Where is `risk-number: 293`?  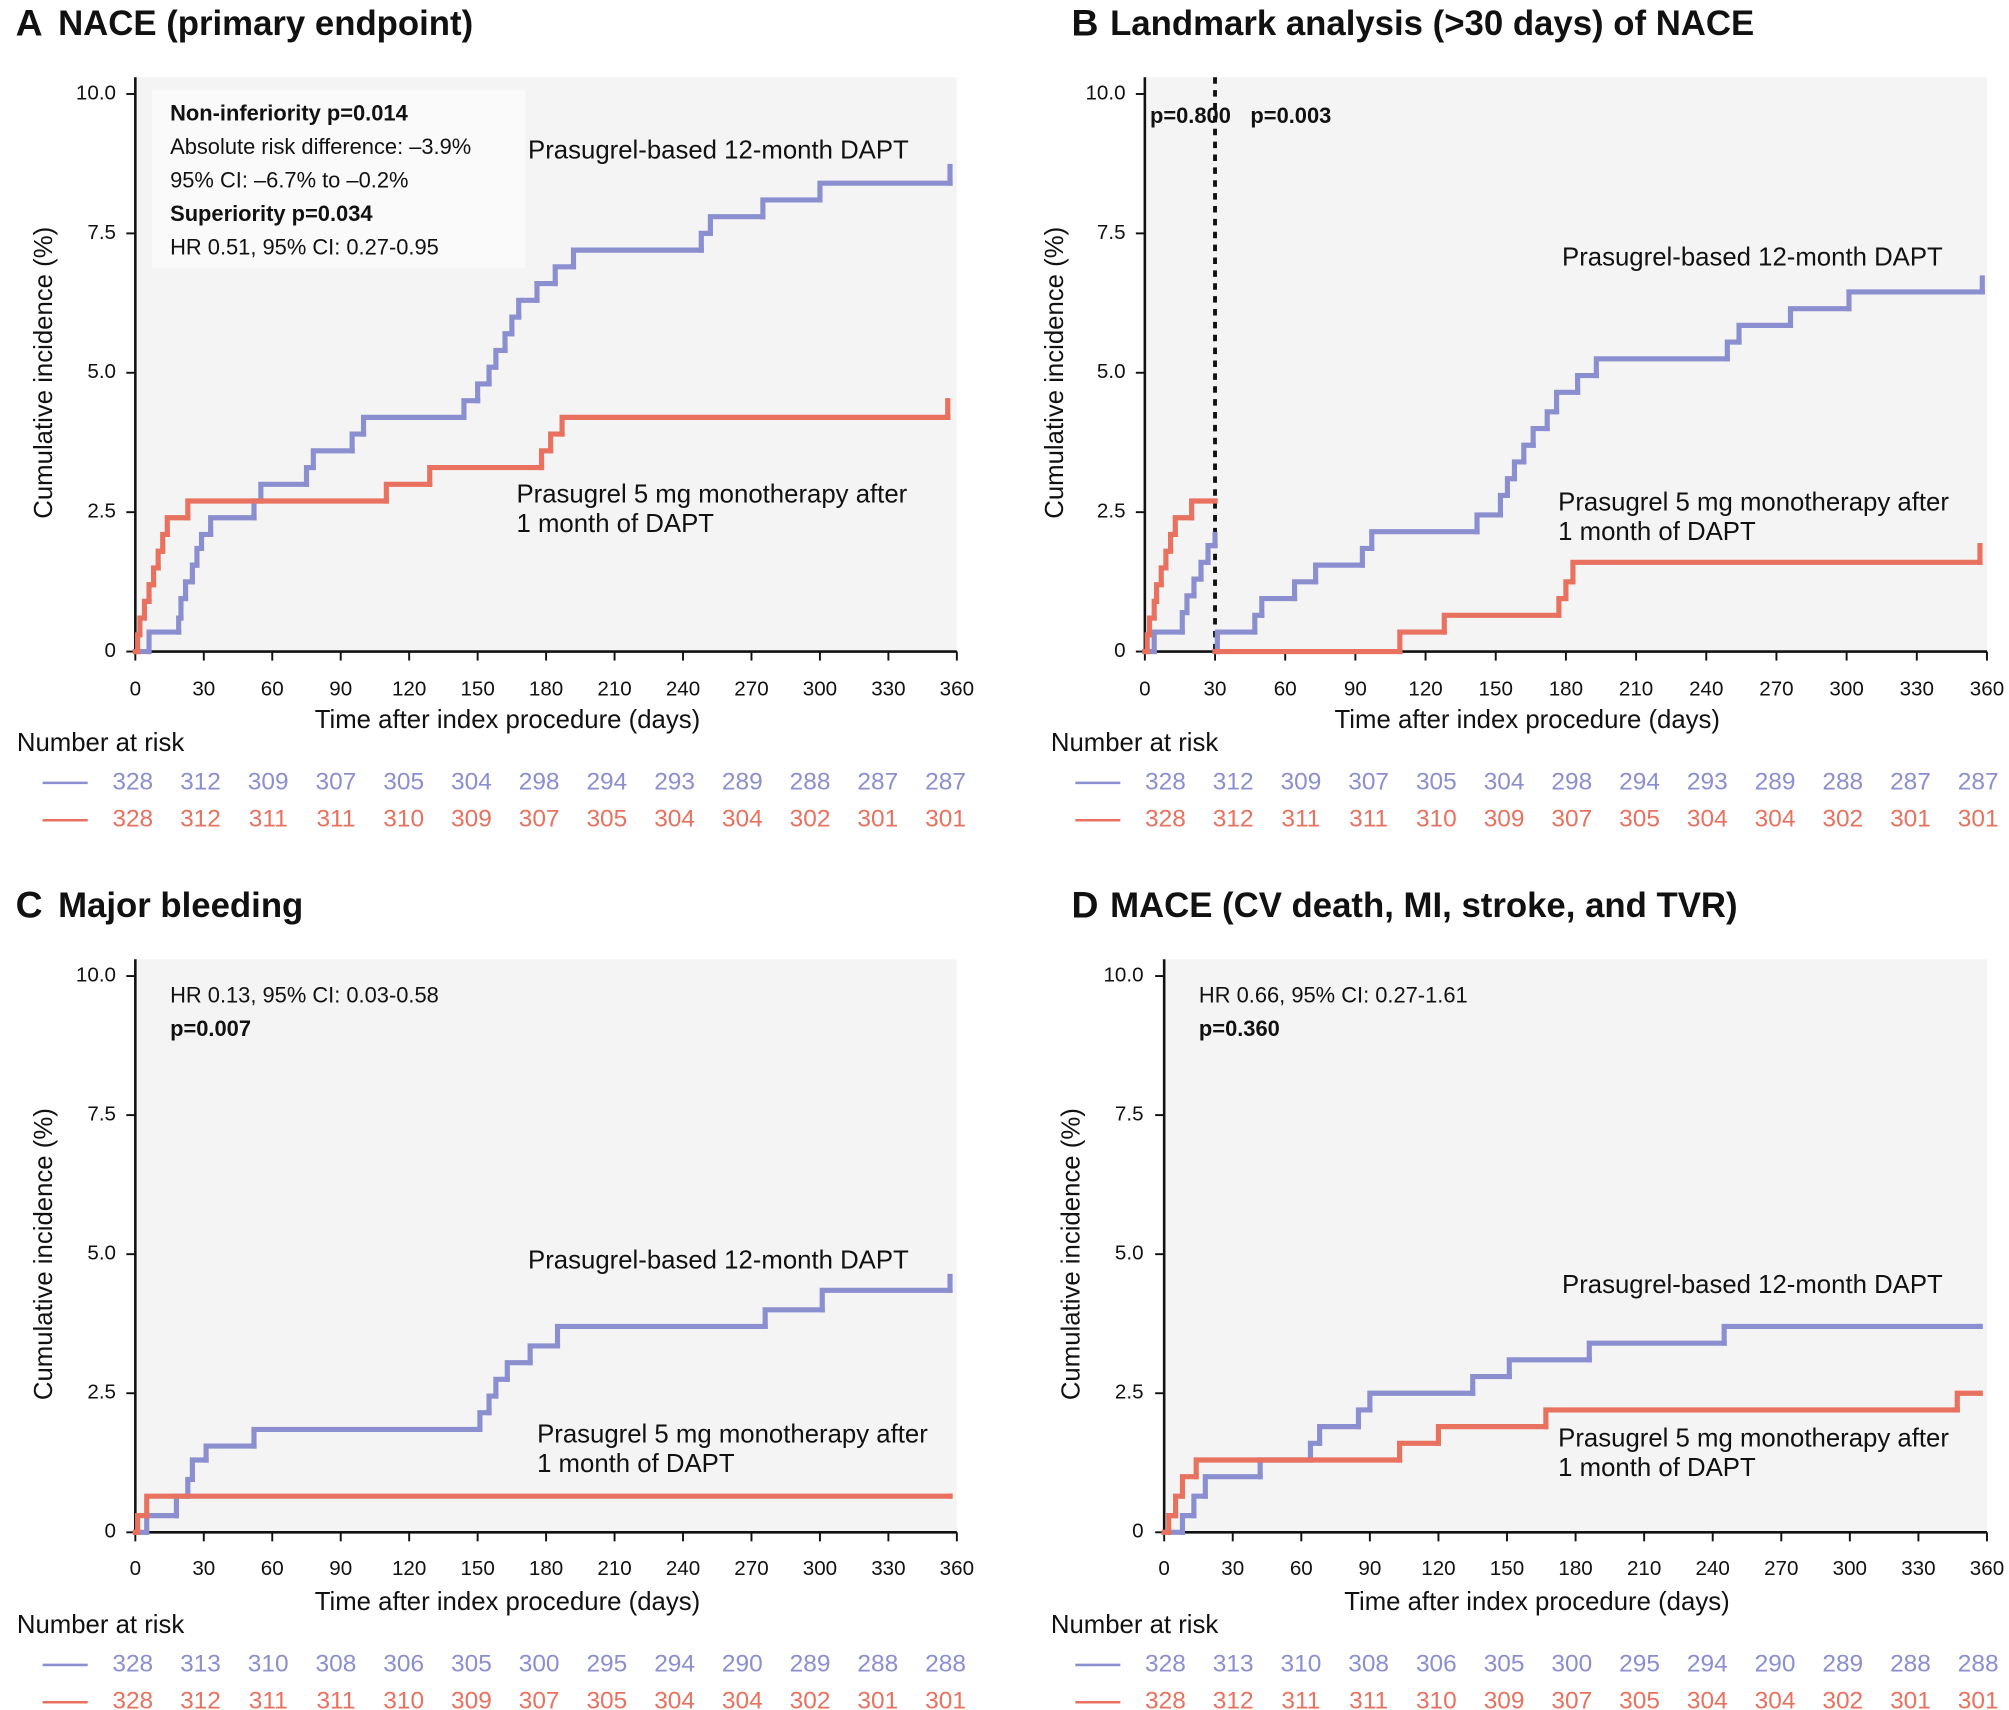 risk-number: 293 is located at coordinates (674, 781).